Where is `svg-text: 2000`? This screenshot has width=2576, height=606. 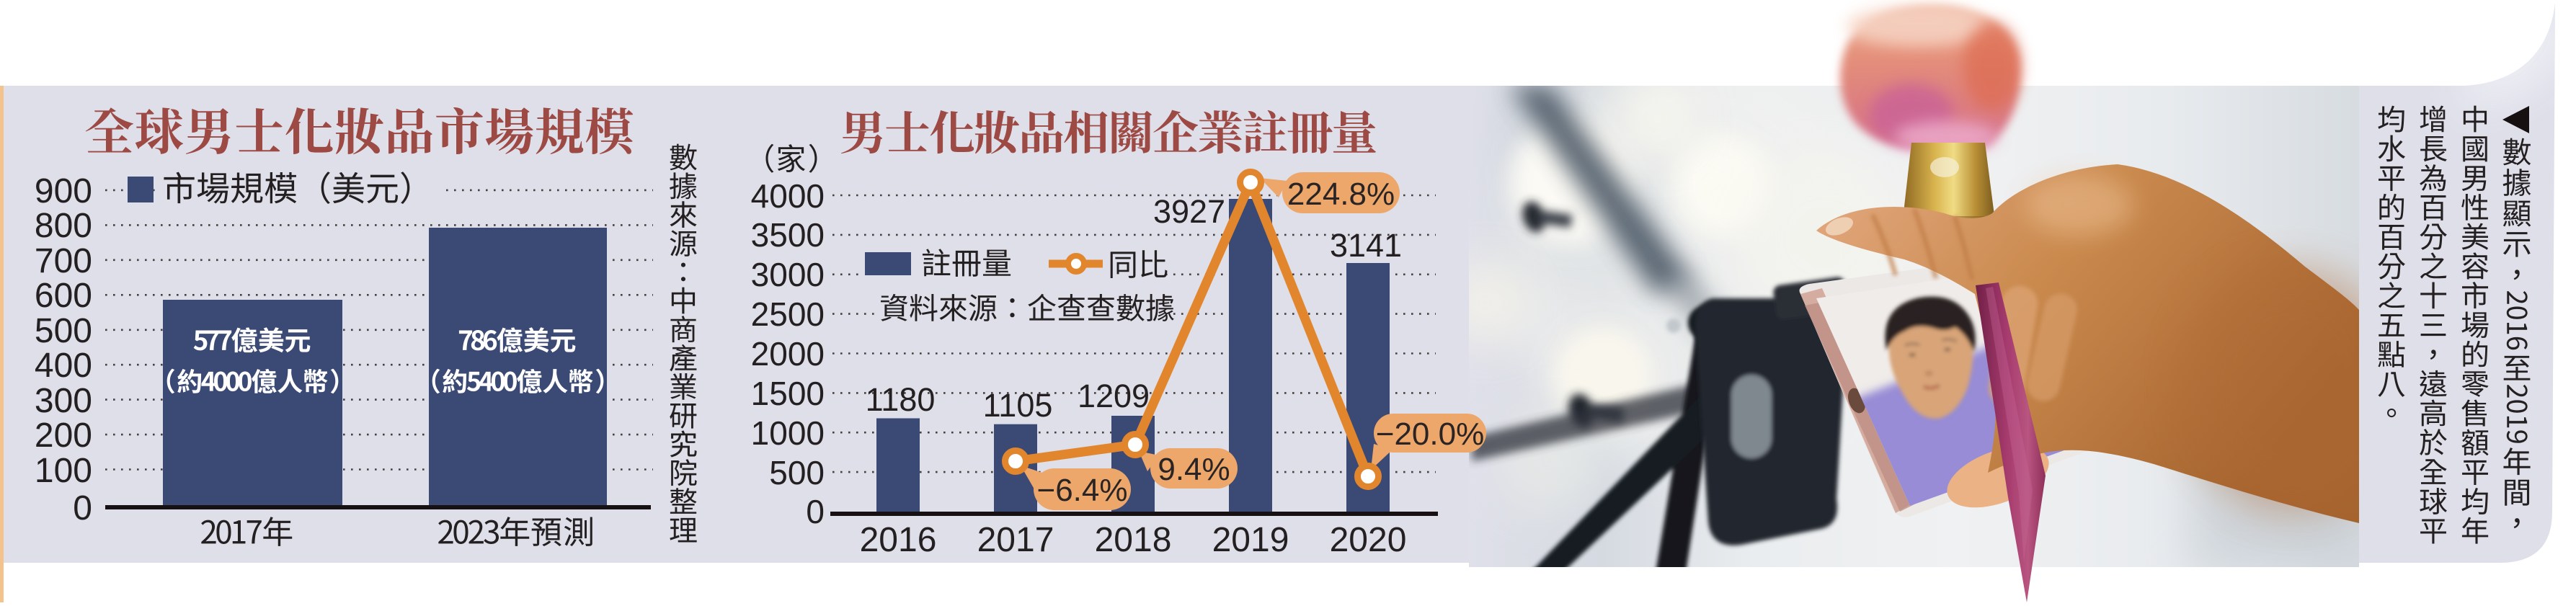
svg-text: 2000 is located at coordinates (788, 354).